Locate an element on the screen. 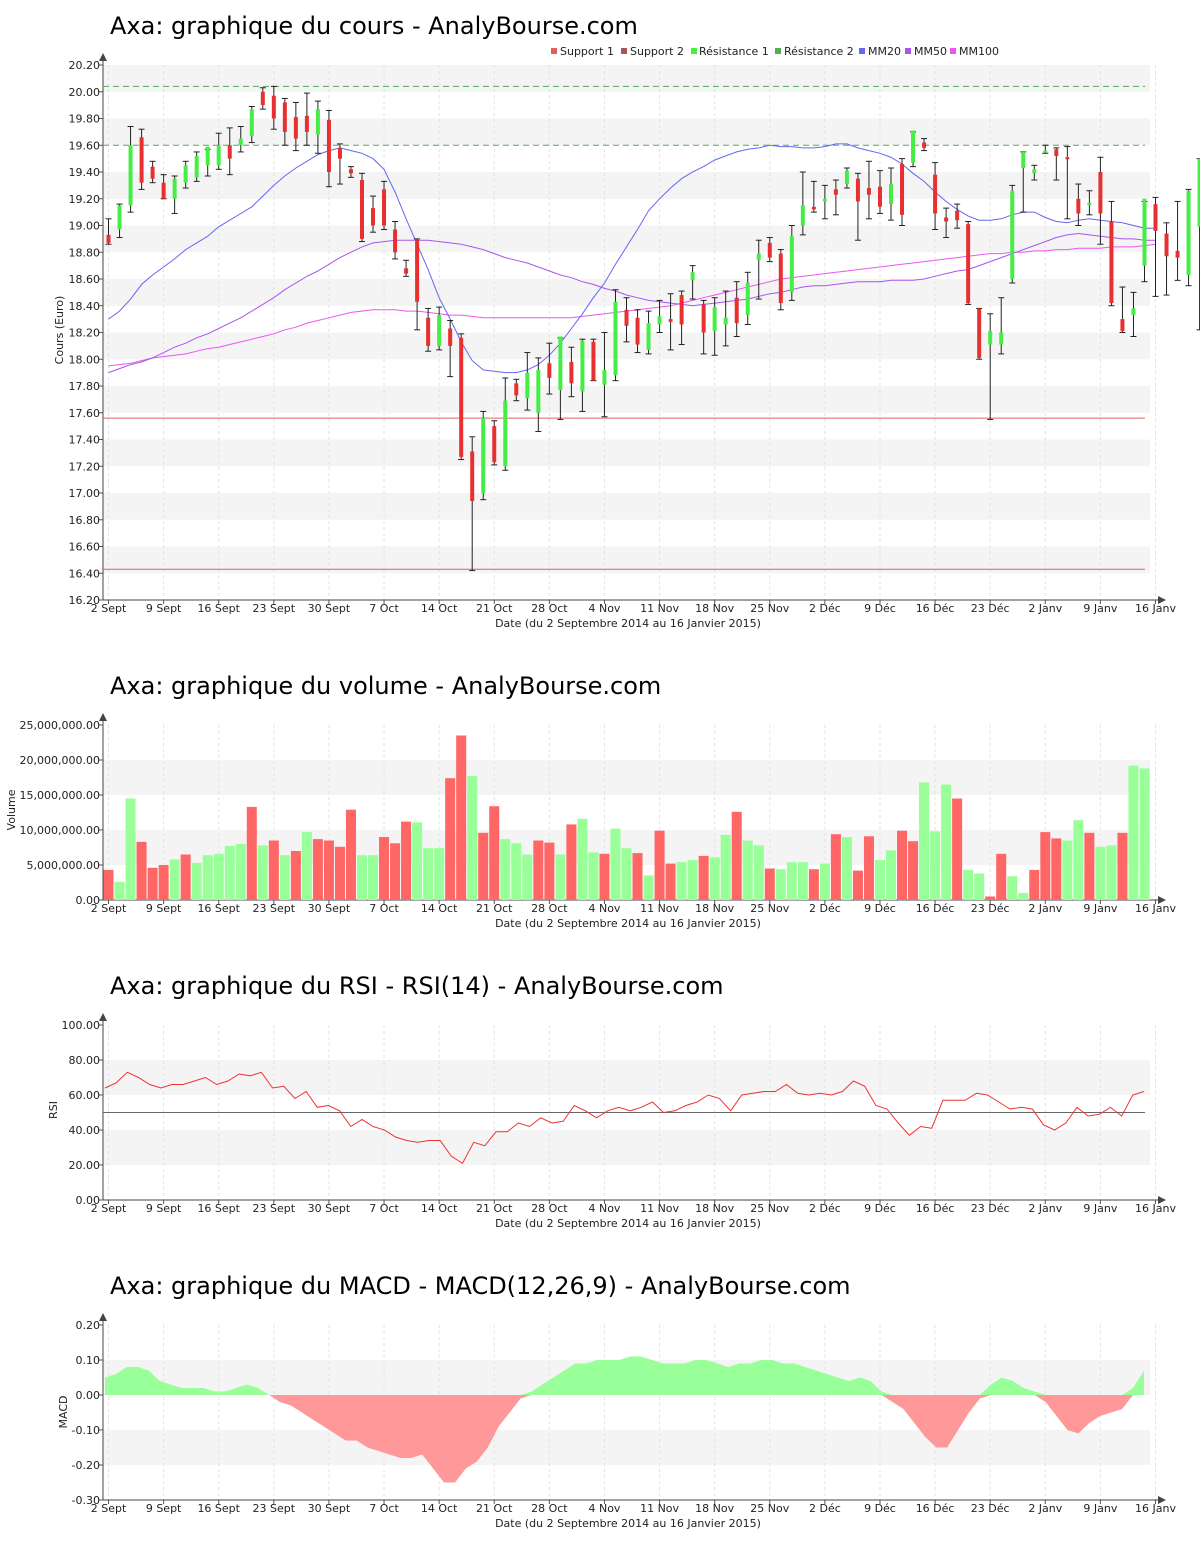 This screenshot has width=1200, height=1550. x-tick-label: 16 Sept is located at coordinates (218, 908).